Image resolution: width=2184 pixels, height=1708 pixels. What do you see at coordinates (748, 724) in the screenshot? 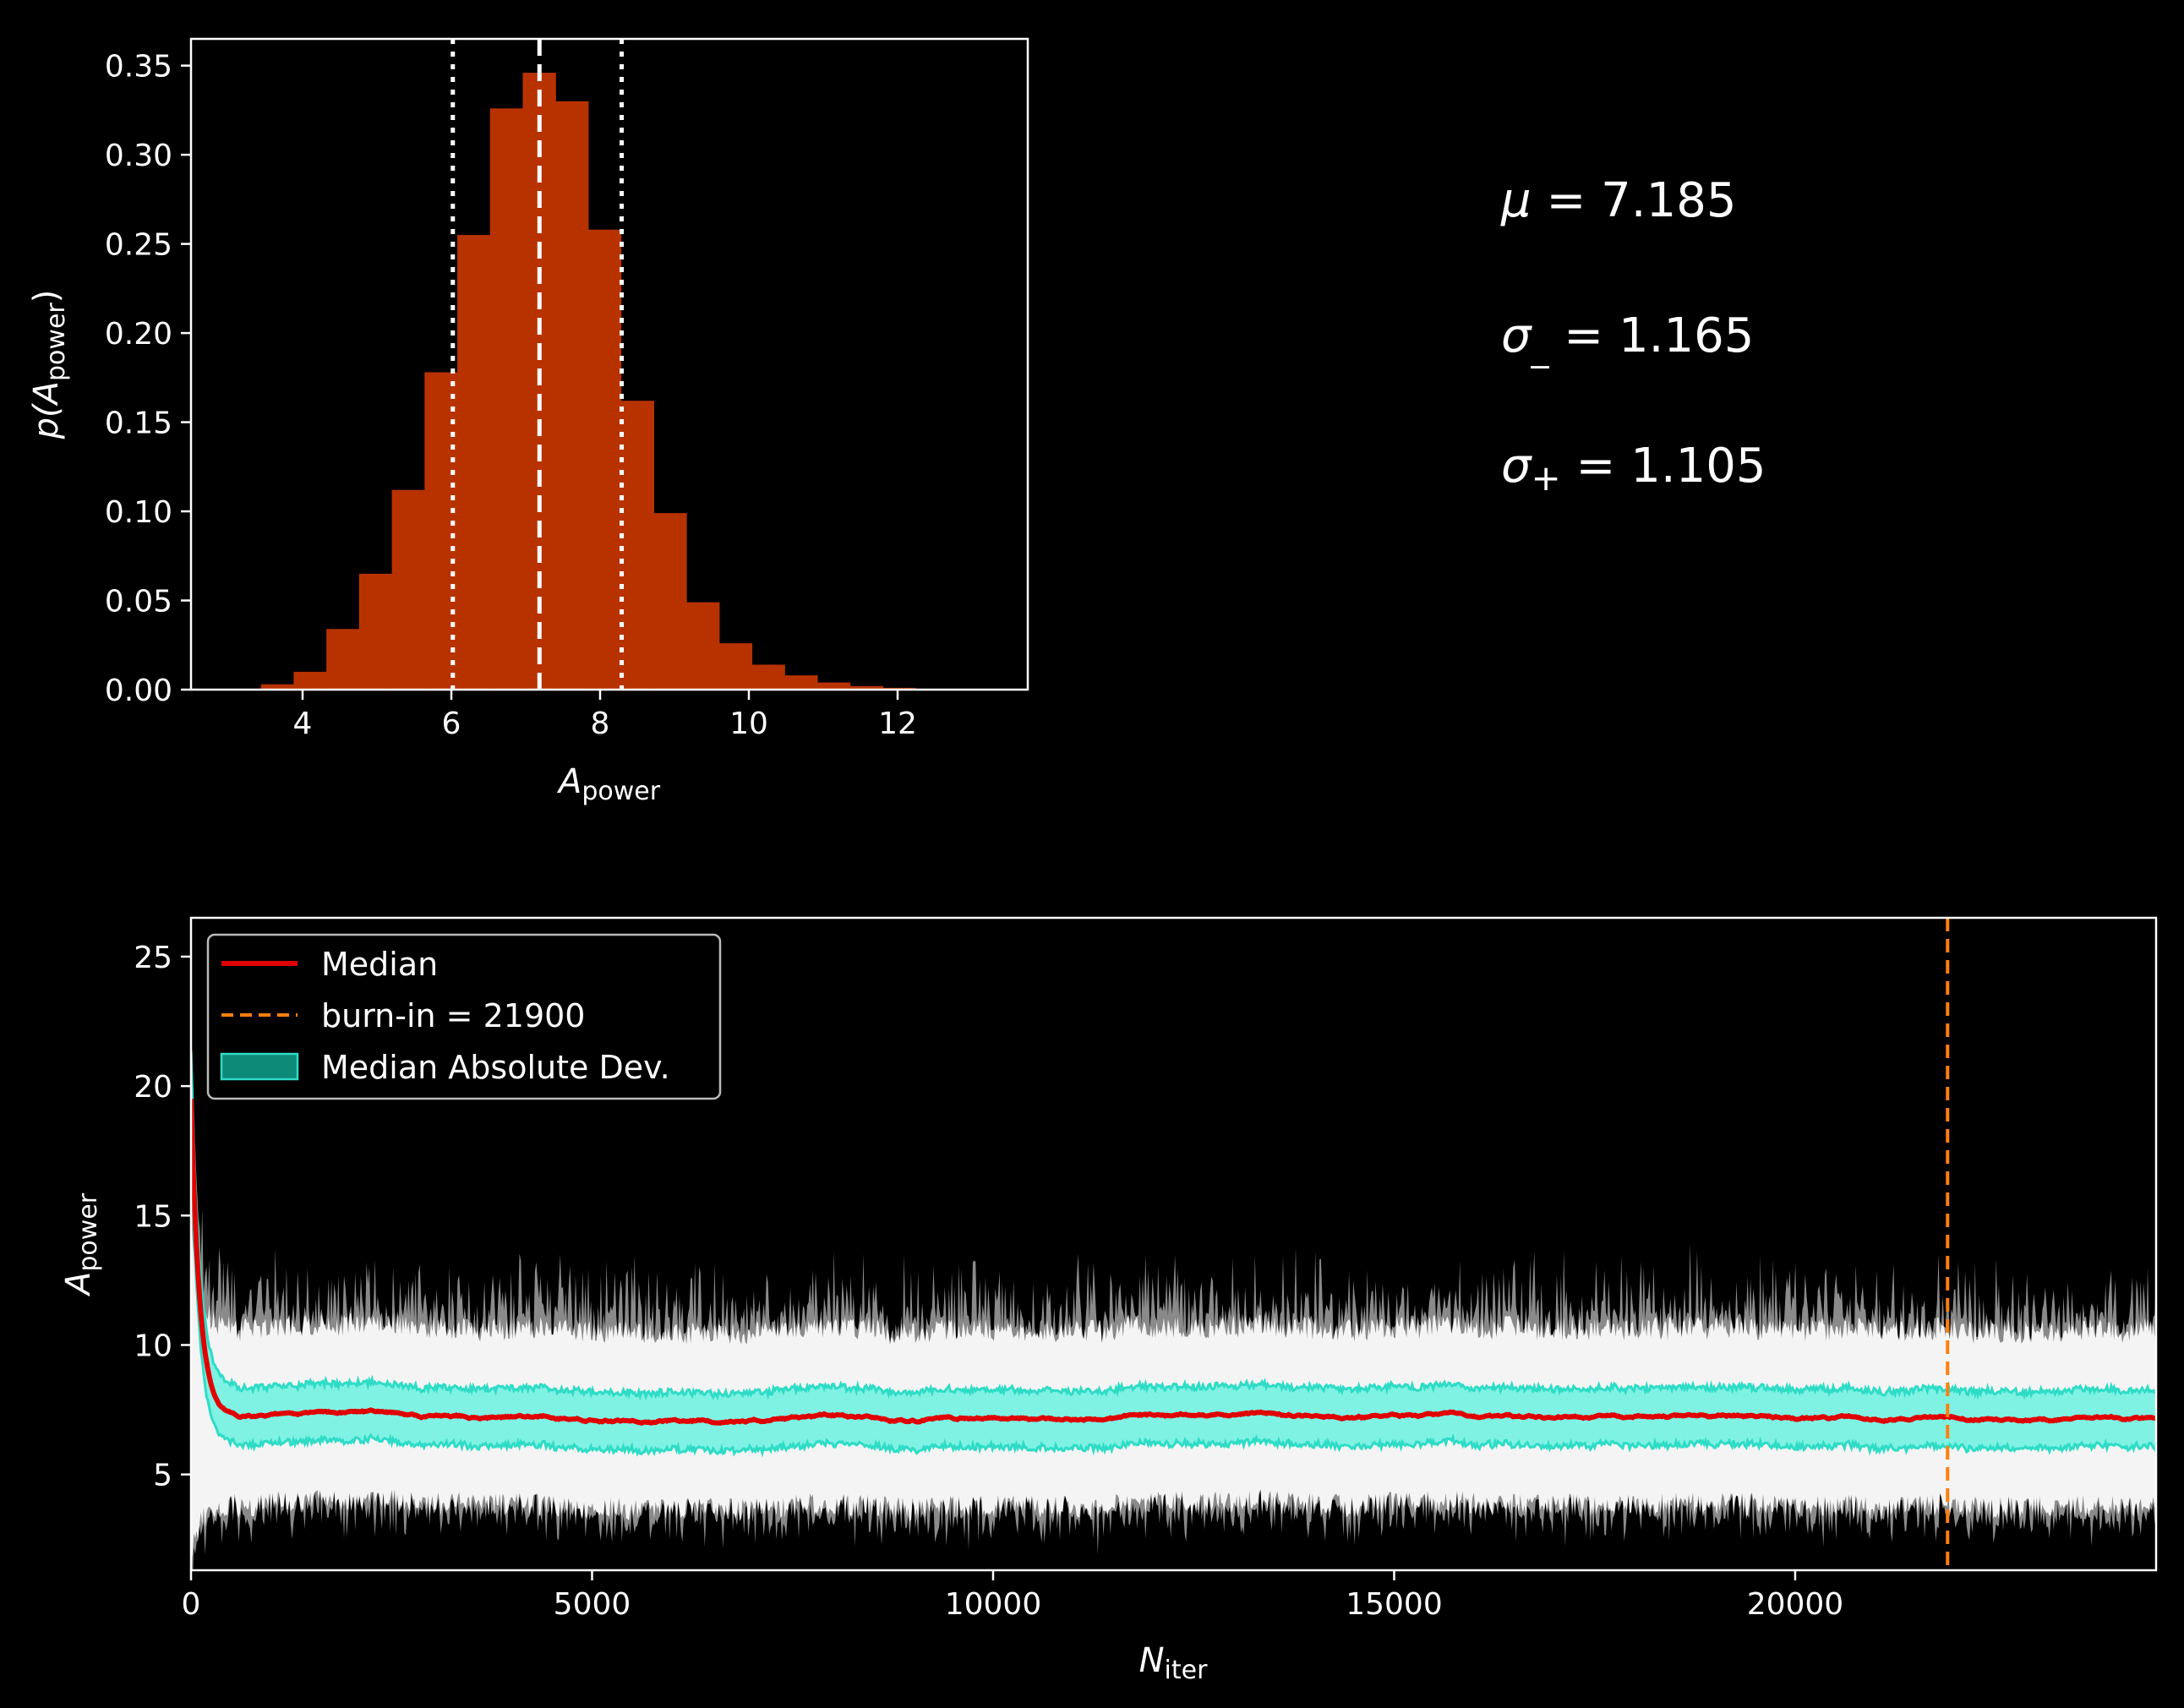
I see `histogram-x-tick-label: 10` at bounding box center [748, 724].